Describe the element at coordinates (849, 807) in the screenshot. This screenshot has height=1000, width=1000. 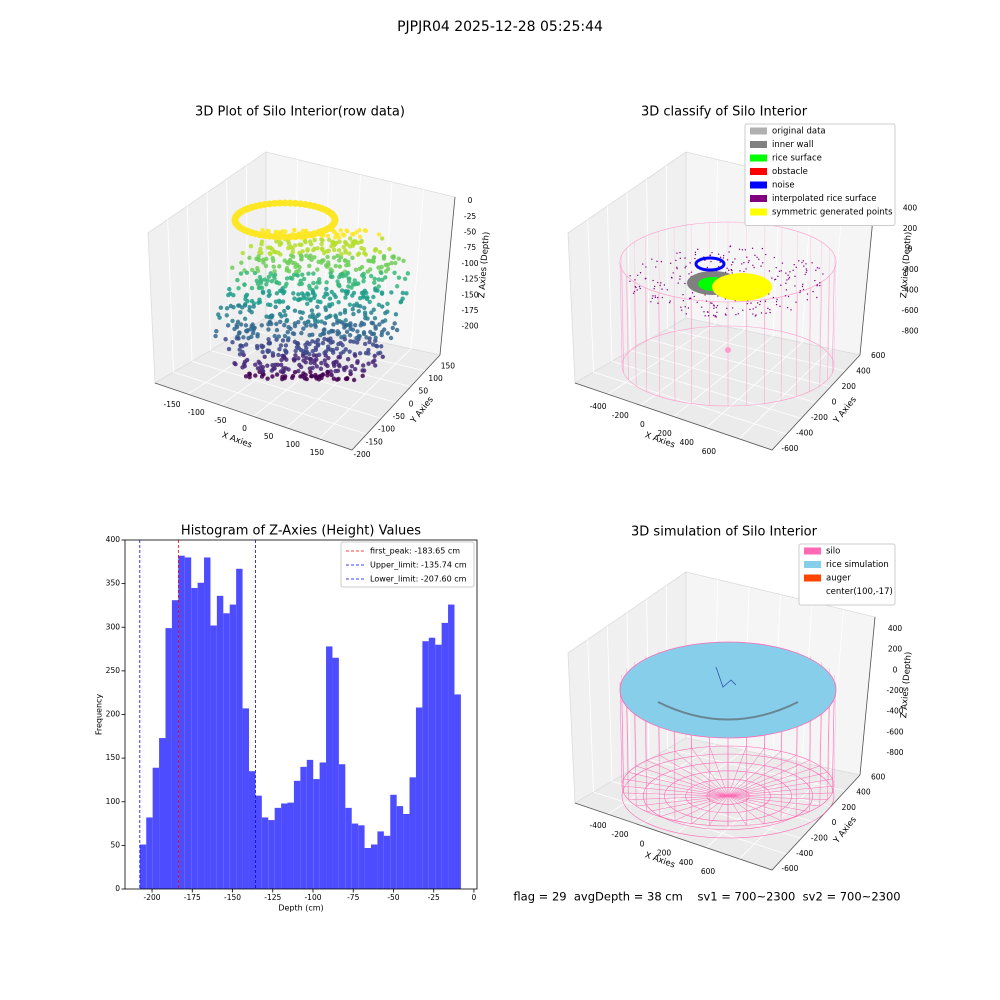
I see `y-tick-label: 200` at that location.